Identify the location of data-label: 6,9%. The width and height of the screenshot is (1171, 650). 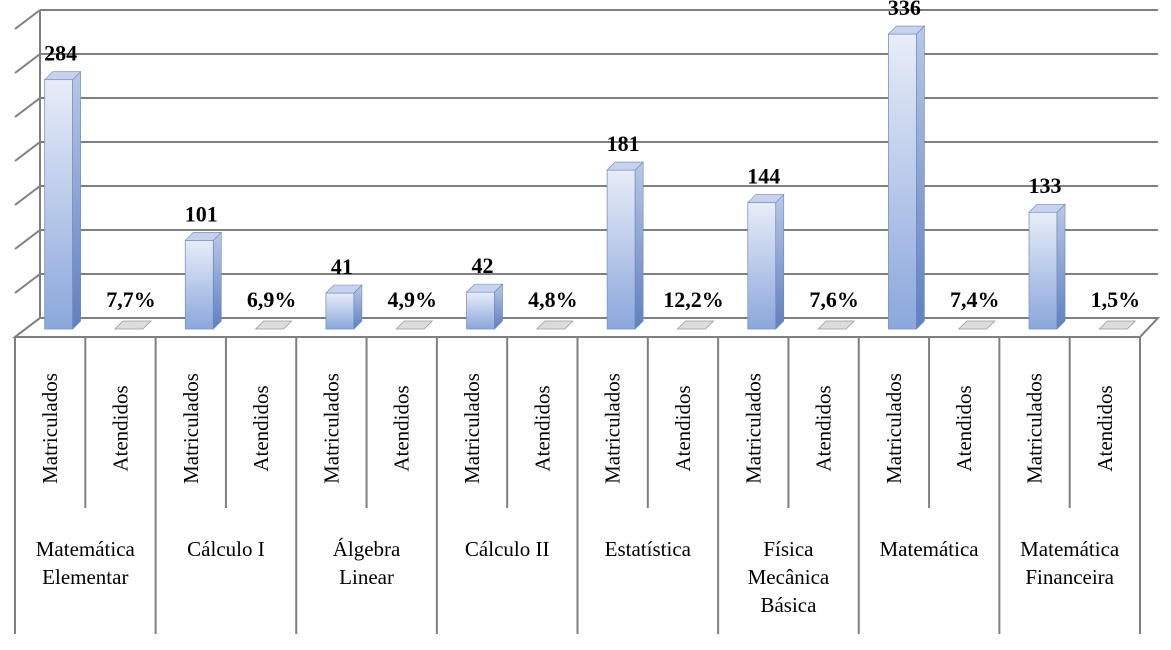
(272, 299).